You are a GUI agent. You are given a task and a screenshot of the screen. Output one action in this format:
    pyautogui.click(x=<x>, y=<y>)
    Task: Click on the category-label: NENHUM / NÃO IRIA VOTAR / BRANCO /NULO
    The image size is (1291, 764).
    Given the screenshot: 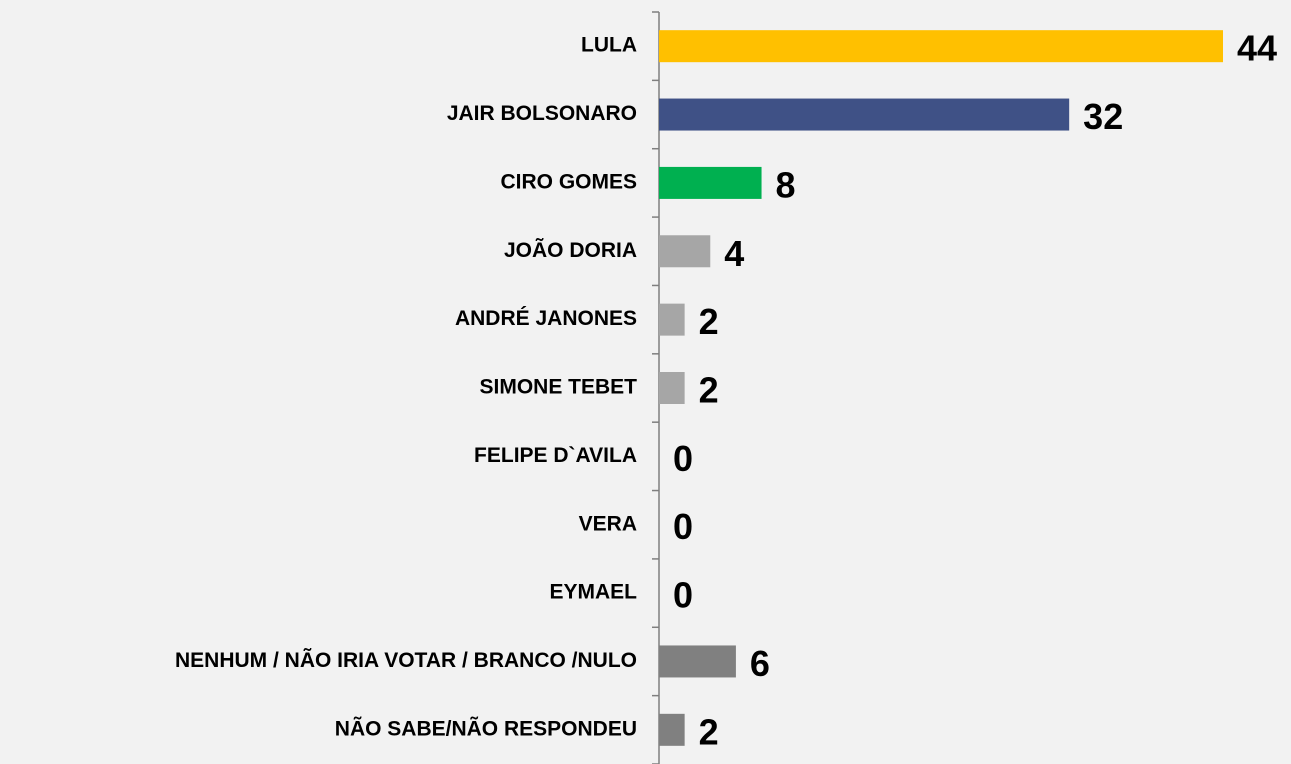 What is the action you would take?
    pyautogui.click(x=406, y=660)
    